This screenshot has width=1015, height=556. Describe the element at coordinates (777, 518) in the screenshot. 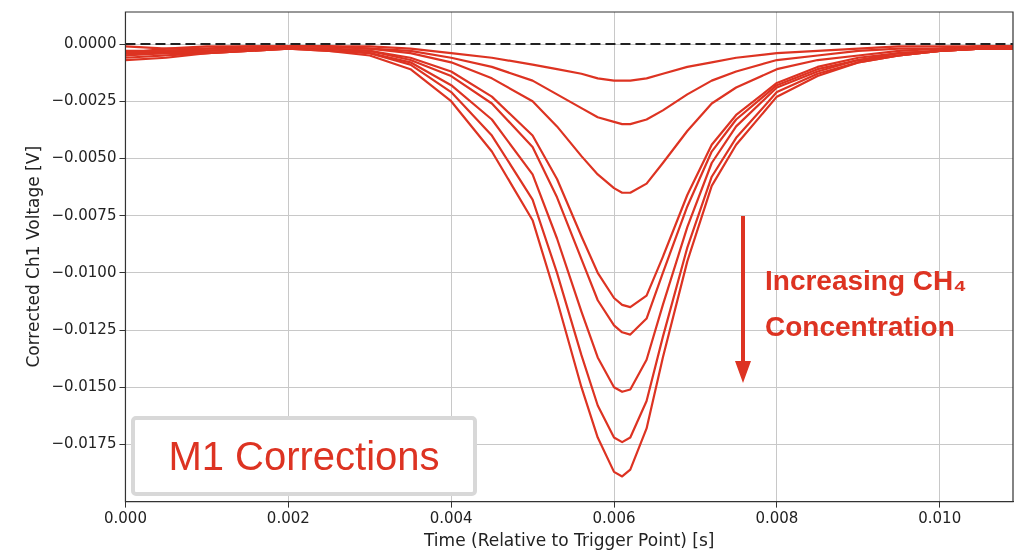

I see `x-tick-label: 0.008` at that location.